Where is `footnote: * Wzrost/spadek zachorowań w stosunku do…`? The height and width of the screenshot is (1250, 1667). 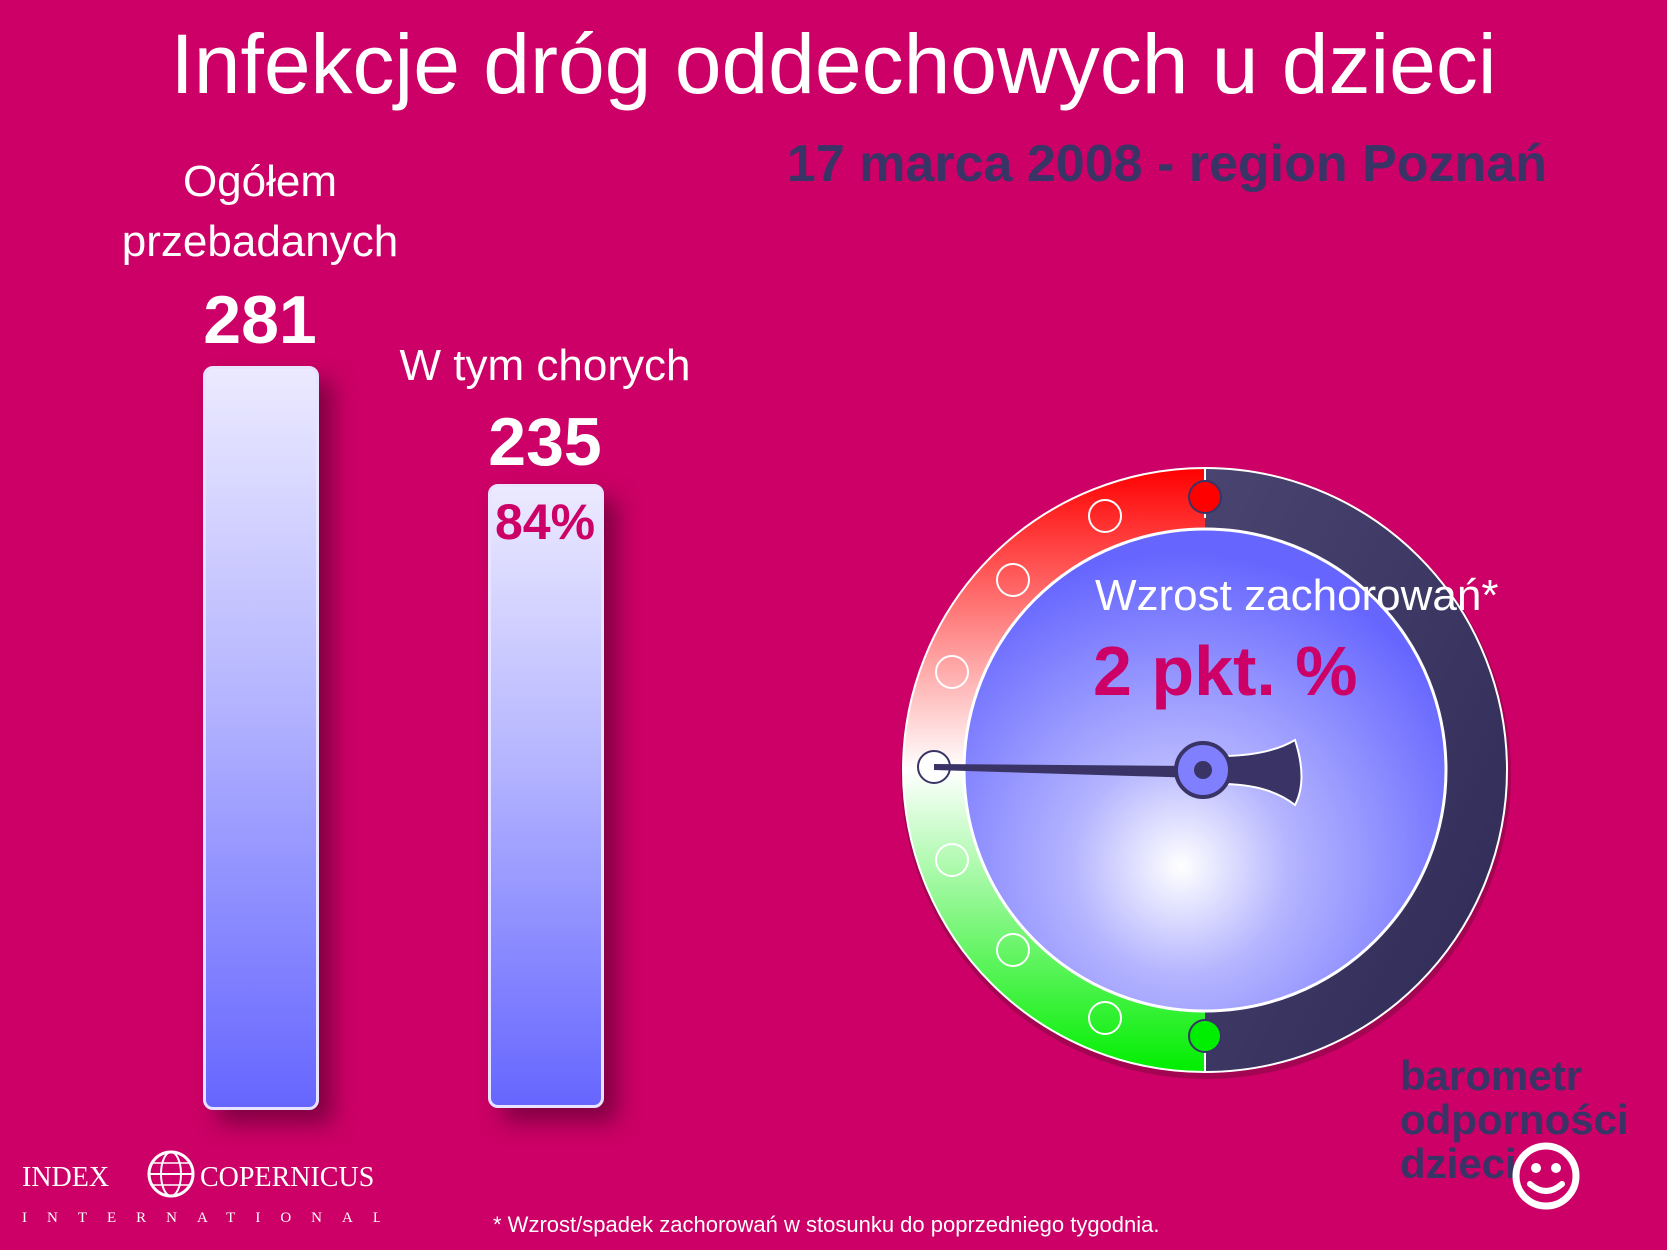
footnote: * Wzrost/spadek zachorowań w stosunku do… is located at coordinates (826, 1224).